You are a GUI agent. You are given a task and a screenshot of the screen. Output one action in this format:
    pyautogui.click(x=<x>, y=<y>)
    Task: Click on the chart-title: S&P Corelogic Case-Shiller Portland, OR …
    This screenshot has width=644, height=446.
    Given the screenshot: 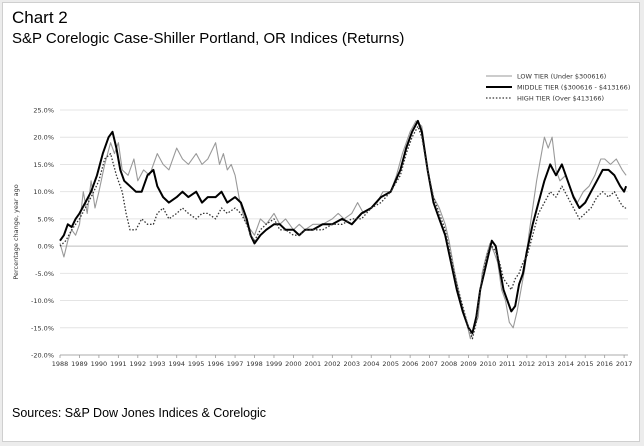 What is the action you would take?
    pyautogui.click(x=208, y=38)
    